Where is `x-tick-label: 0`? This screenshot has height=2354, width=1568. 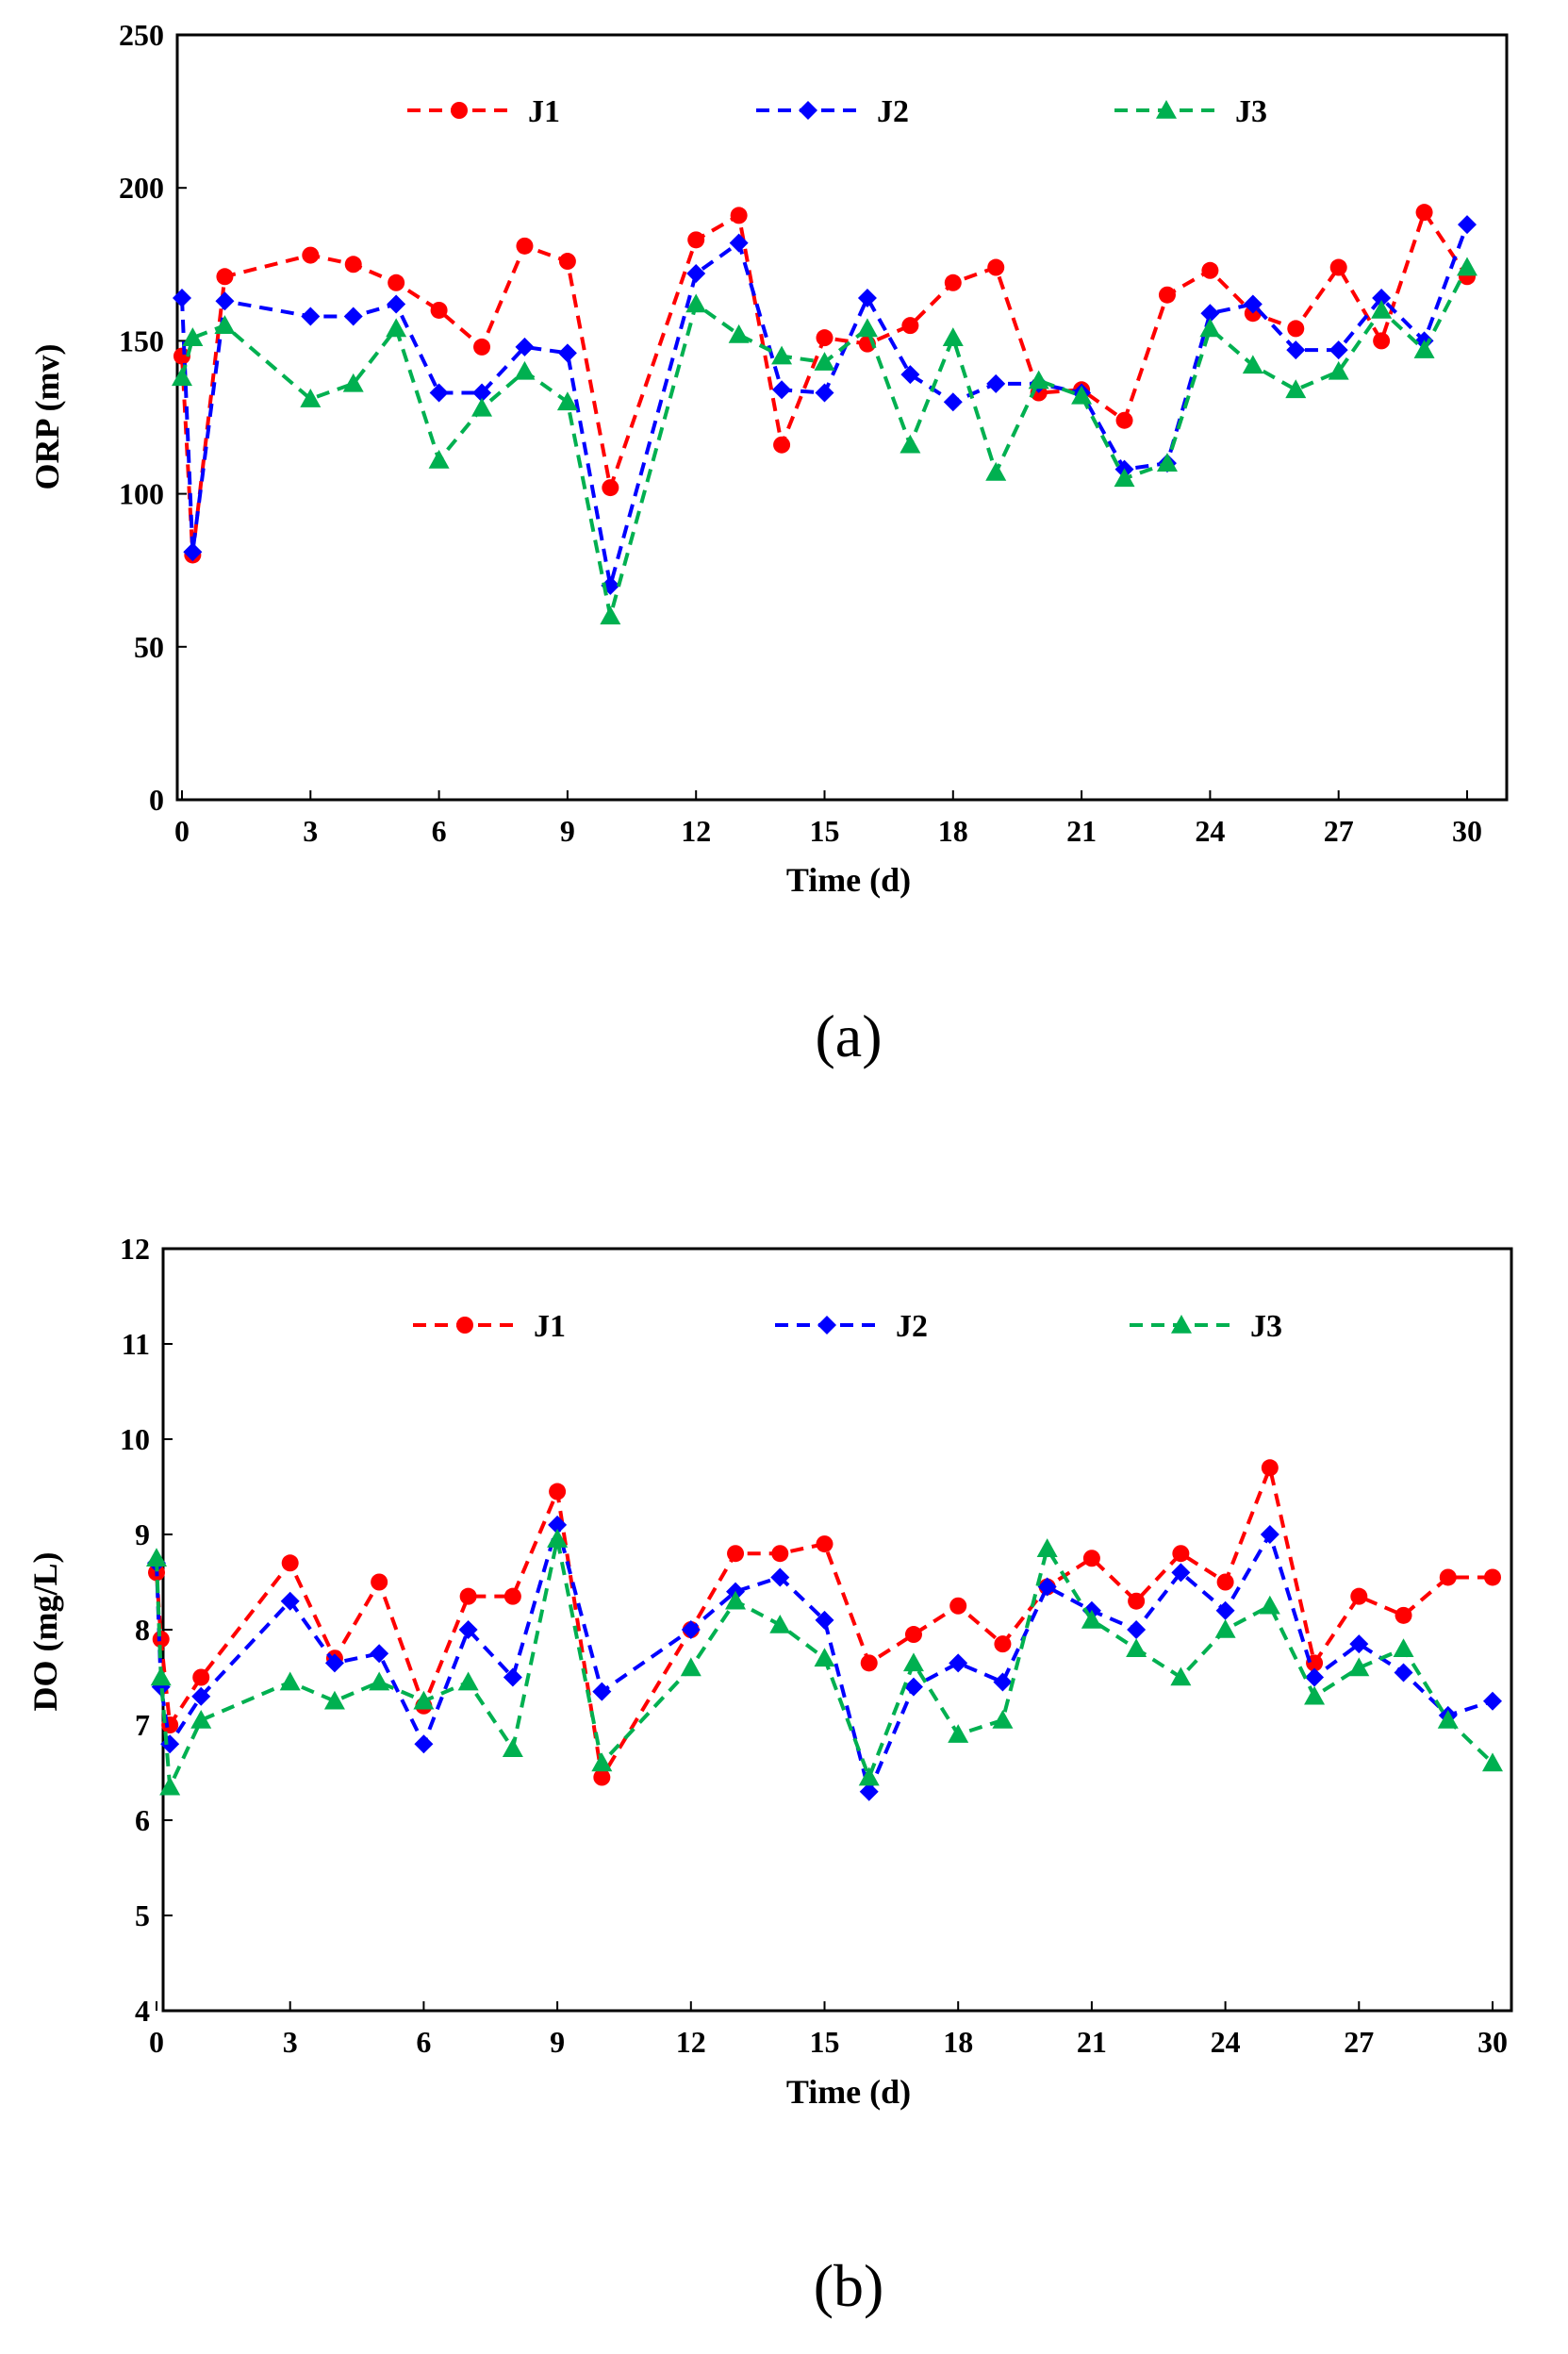
x-tick-label: 0 is located at coordinates (156, 2042).